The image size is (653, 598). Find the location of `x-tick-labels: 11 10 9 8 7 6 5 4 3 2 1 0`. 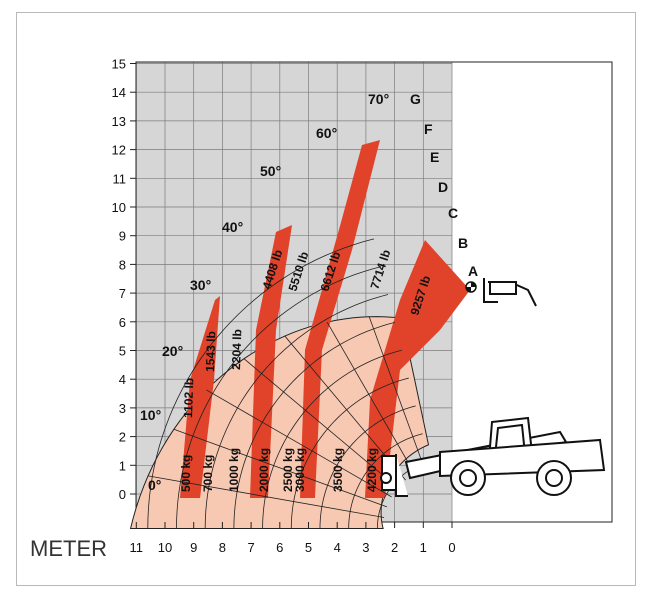

x-tick-labels: 11 10 9 8 7 6 5 4 3 2 1 0 is located at coordinates (293, 538).